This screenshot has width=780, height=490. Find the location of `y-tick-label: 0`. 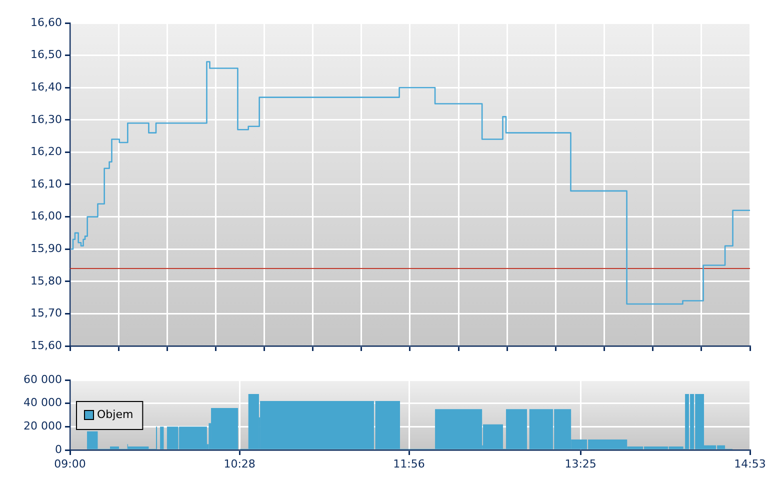

y-tick-label: 0 is located at coordinates (58, 449).